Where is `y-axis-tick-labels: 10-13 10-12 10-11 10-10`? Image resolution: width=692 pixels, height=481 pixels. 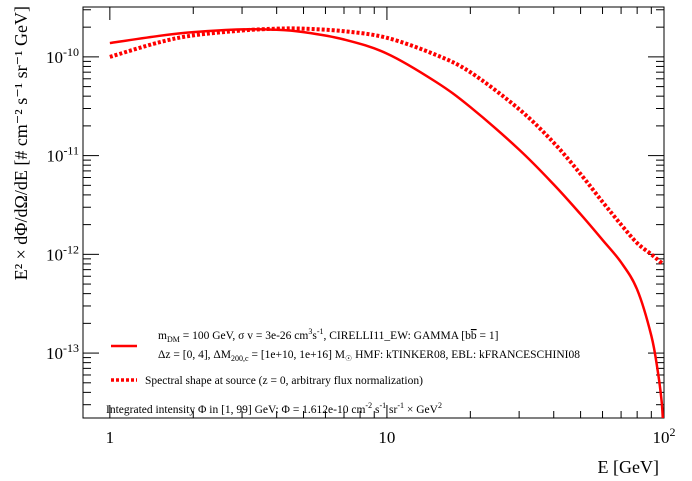
y-axis-tick-labels: 10-13 10-12 10-11 10-10 is located at coordinates (62, 204).